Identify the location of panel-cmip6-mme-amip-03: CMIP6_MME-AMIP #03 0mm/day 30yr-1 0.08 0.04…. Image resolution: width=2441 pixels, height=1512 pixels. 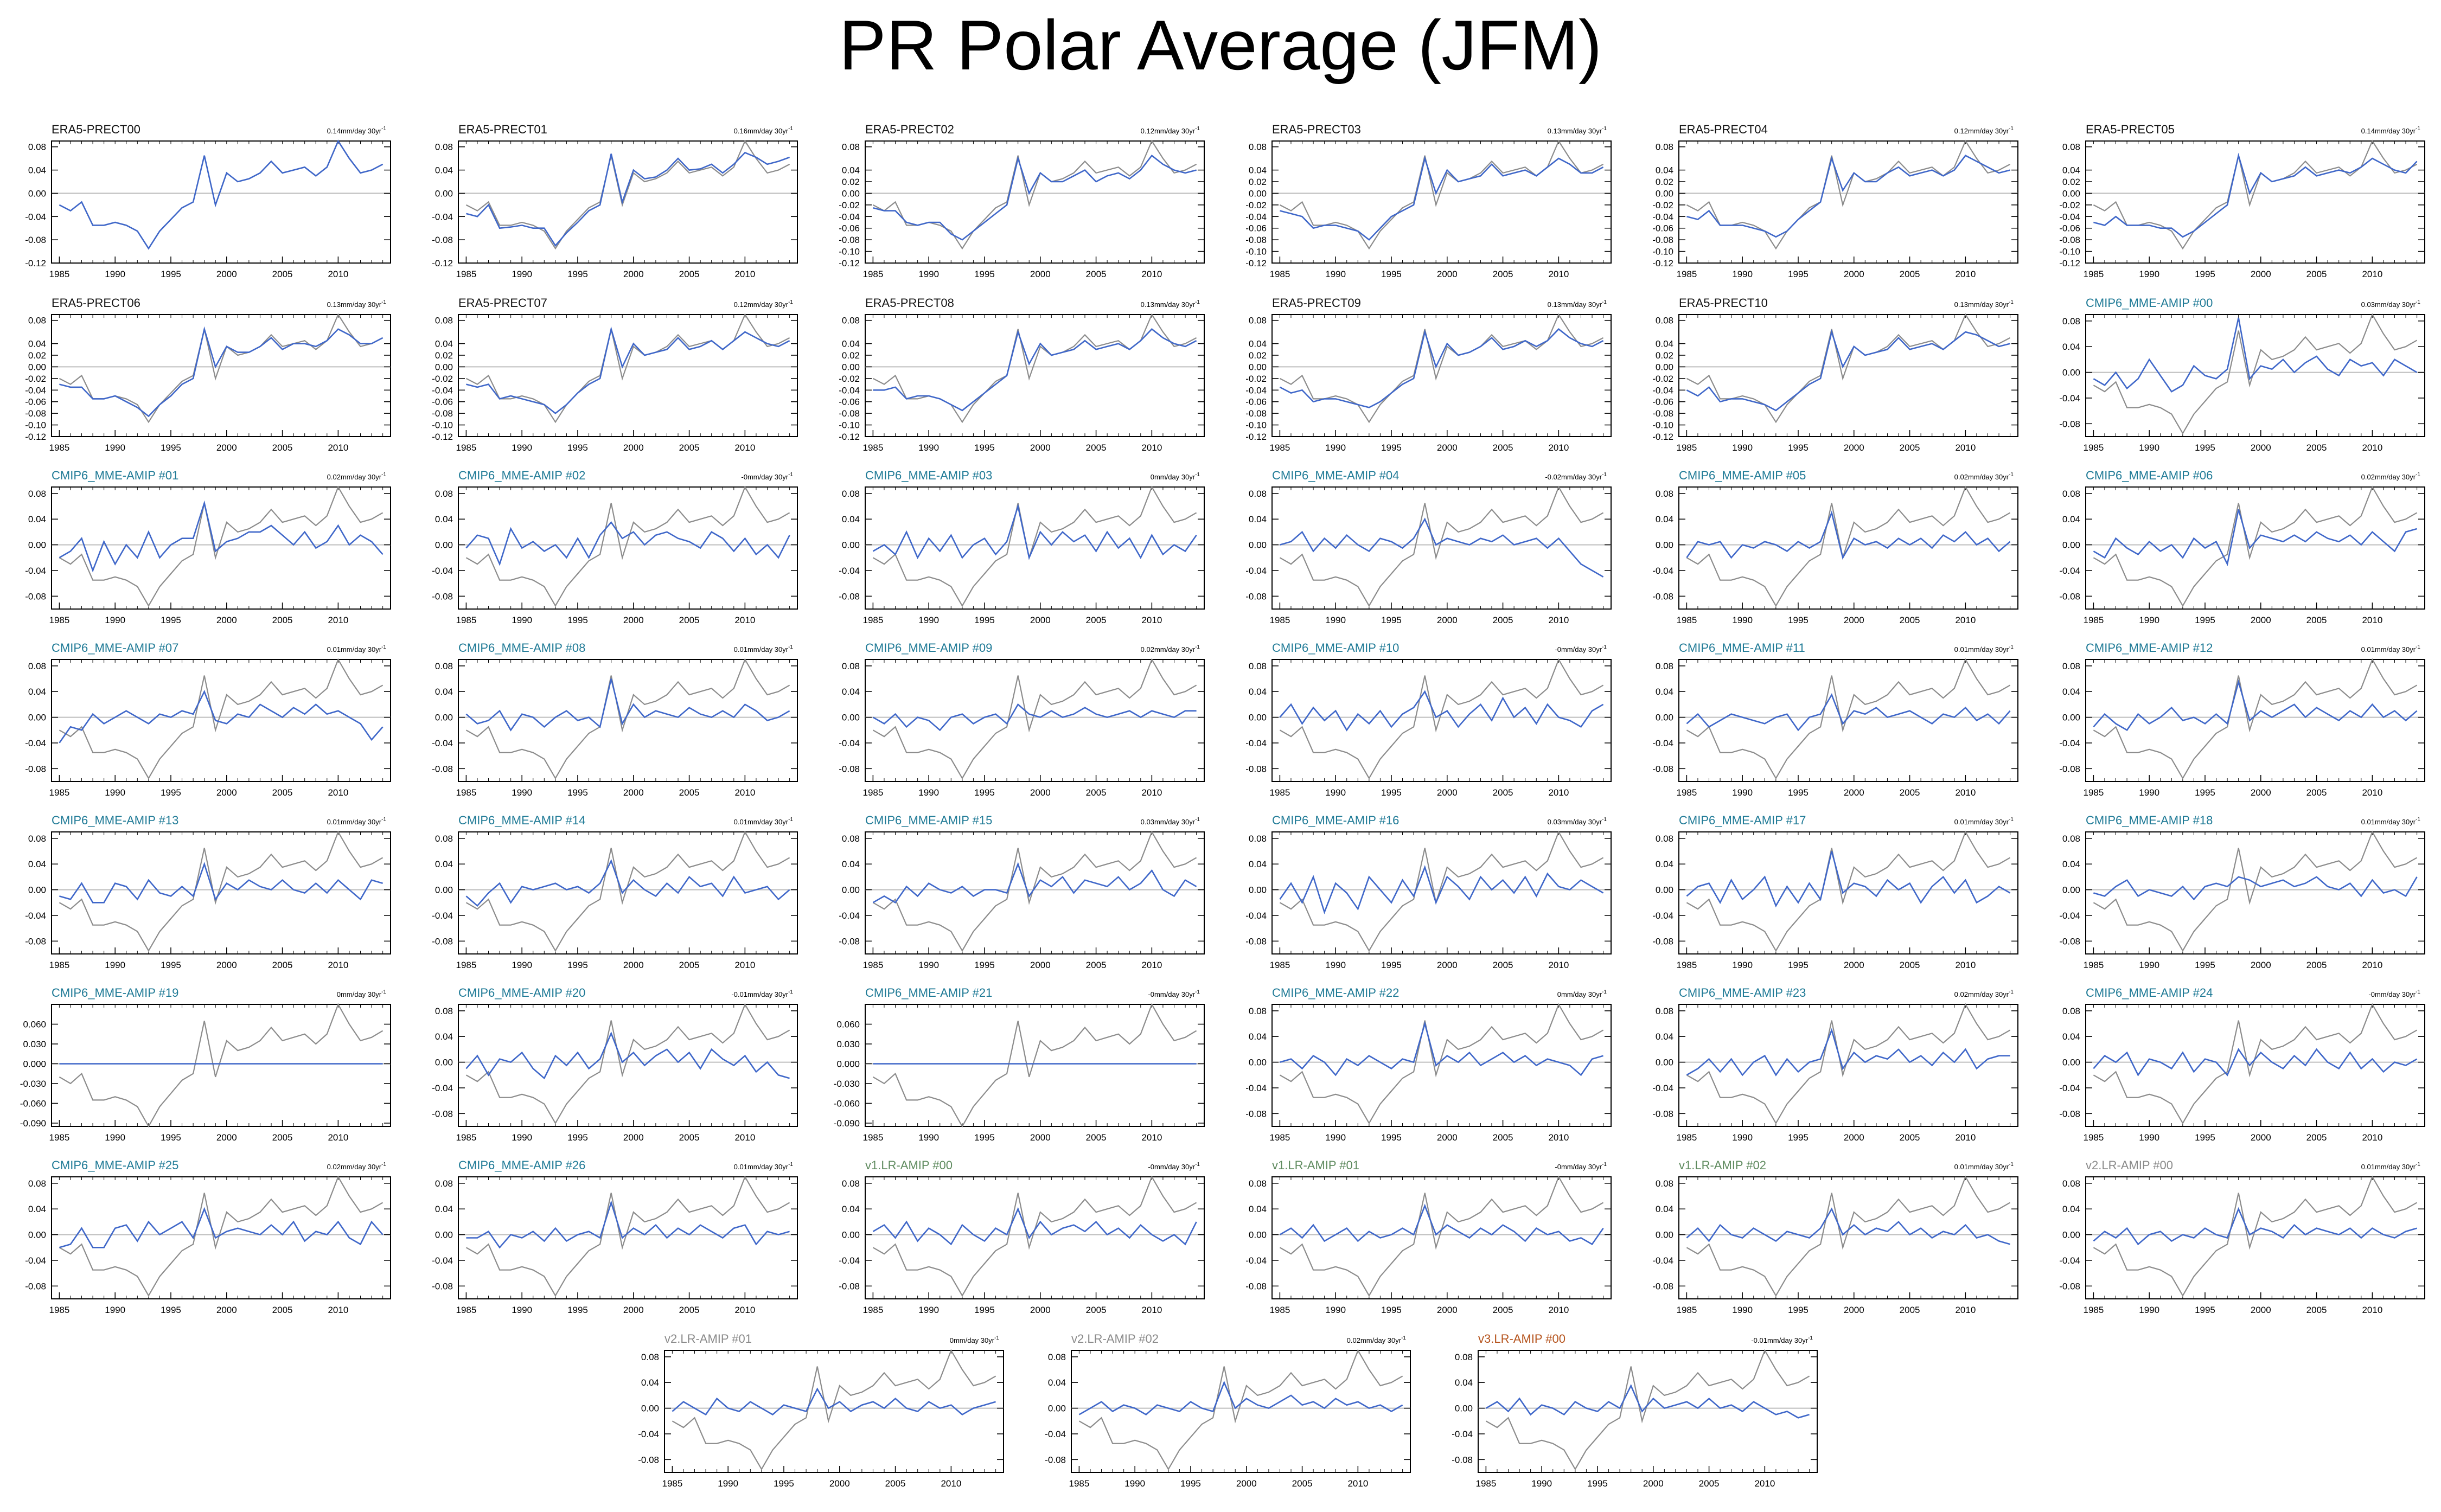
(1022, 547).